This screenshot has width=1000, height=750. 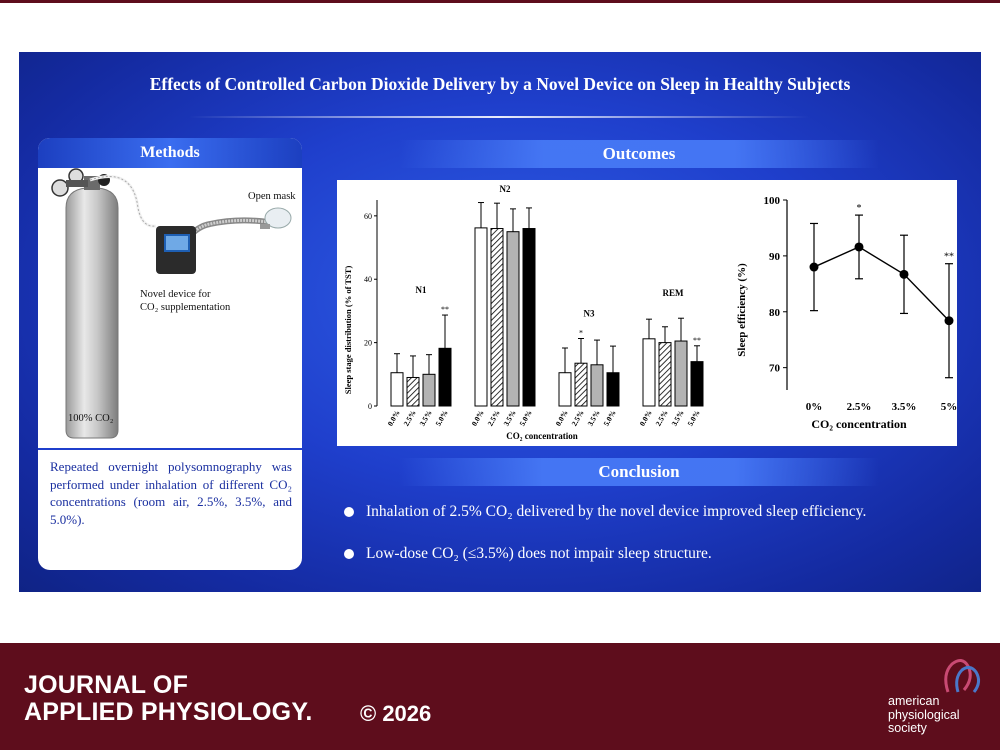 I want to click on bar-group-label: N2, so click(x=505, y=189).